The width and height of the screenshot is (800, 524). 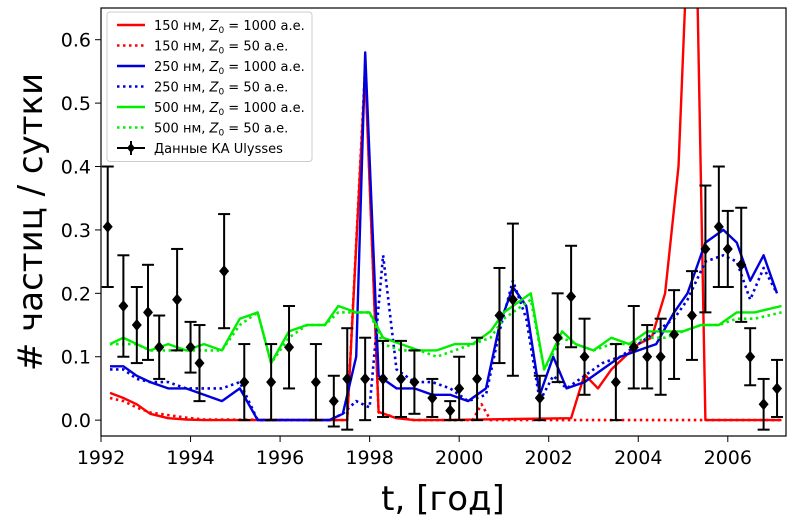 I want to click on legend-label-main: 250 нм,, so click(x=182, y=67).